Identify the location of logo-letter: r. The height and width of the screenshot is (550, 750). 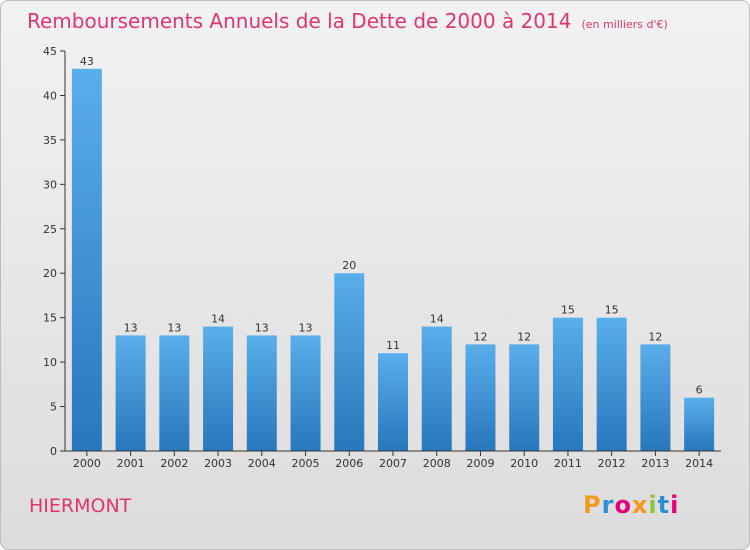
(608, 505).